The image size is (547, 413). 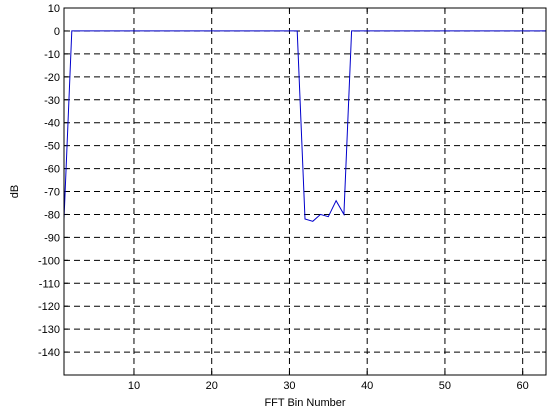 I want to click on y-axis-label: dB, so click(x=15, y=191).